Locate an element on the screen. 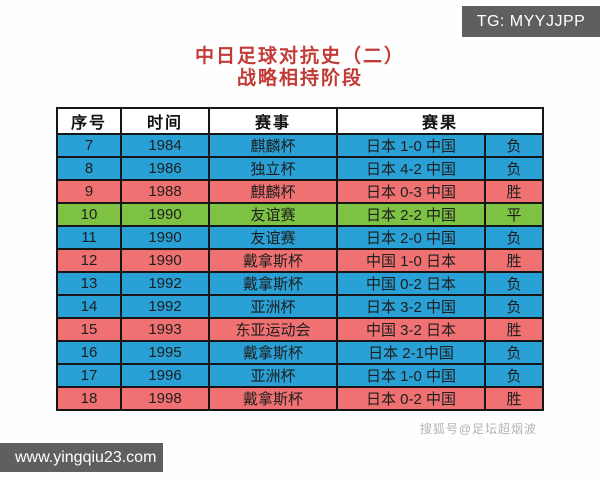 This screenshot has width=600, height=480. cell-no: 17 is located at coordinates (89, 375).